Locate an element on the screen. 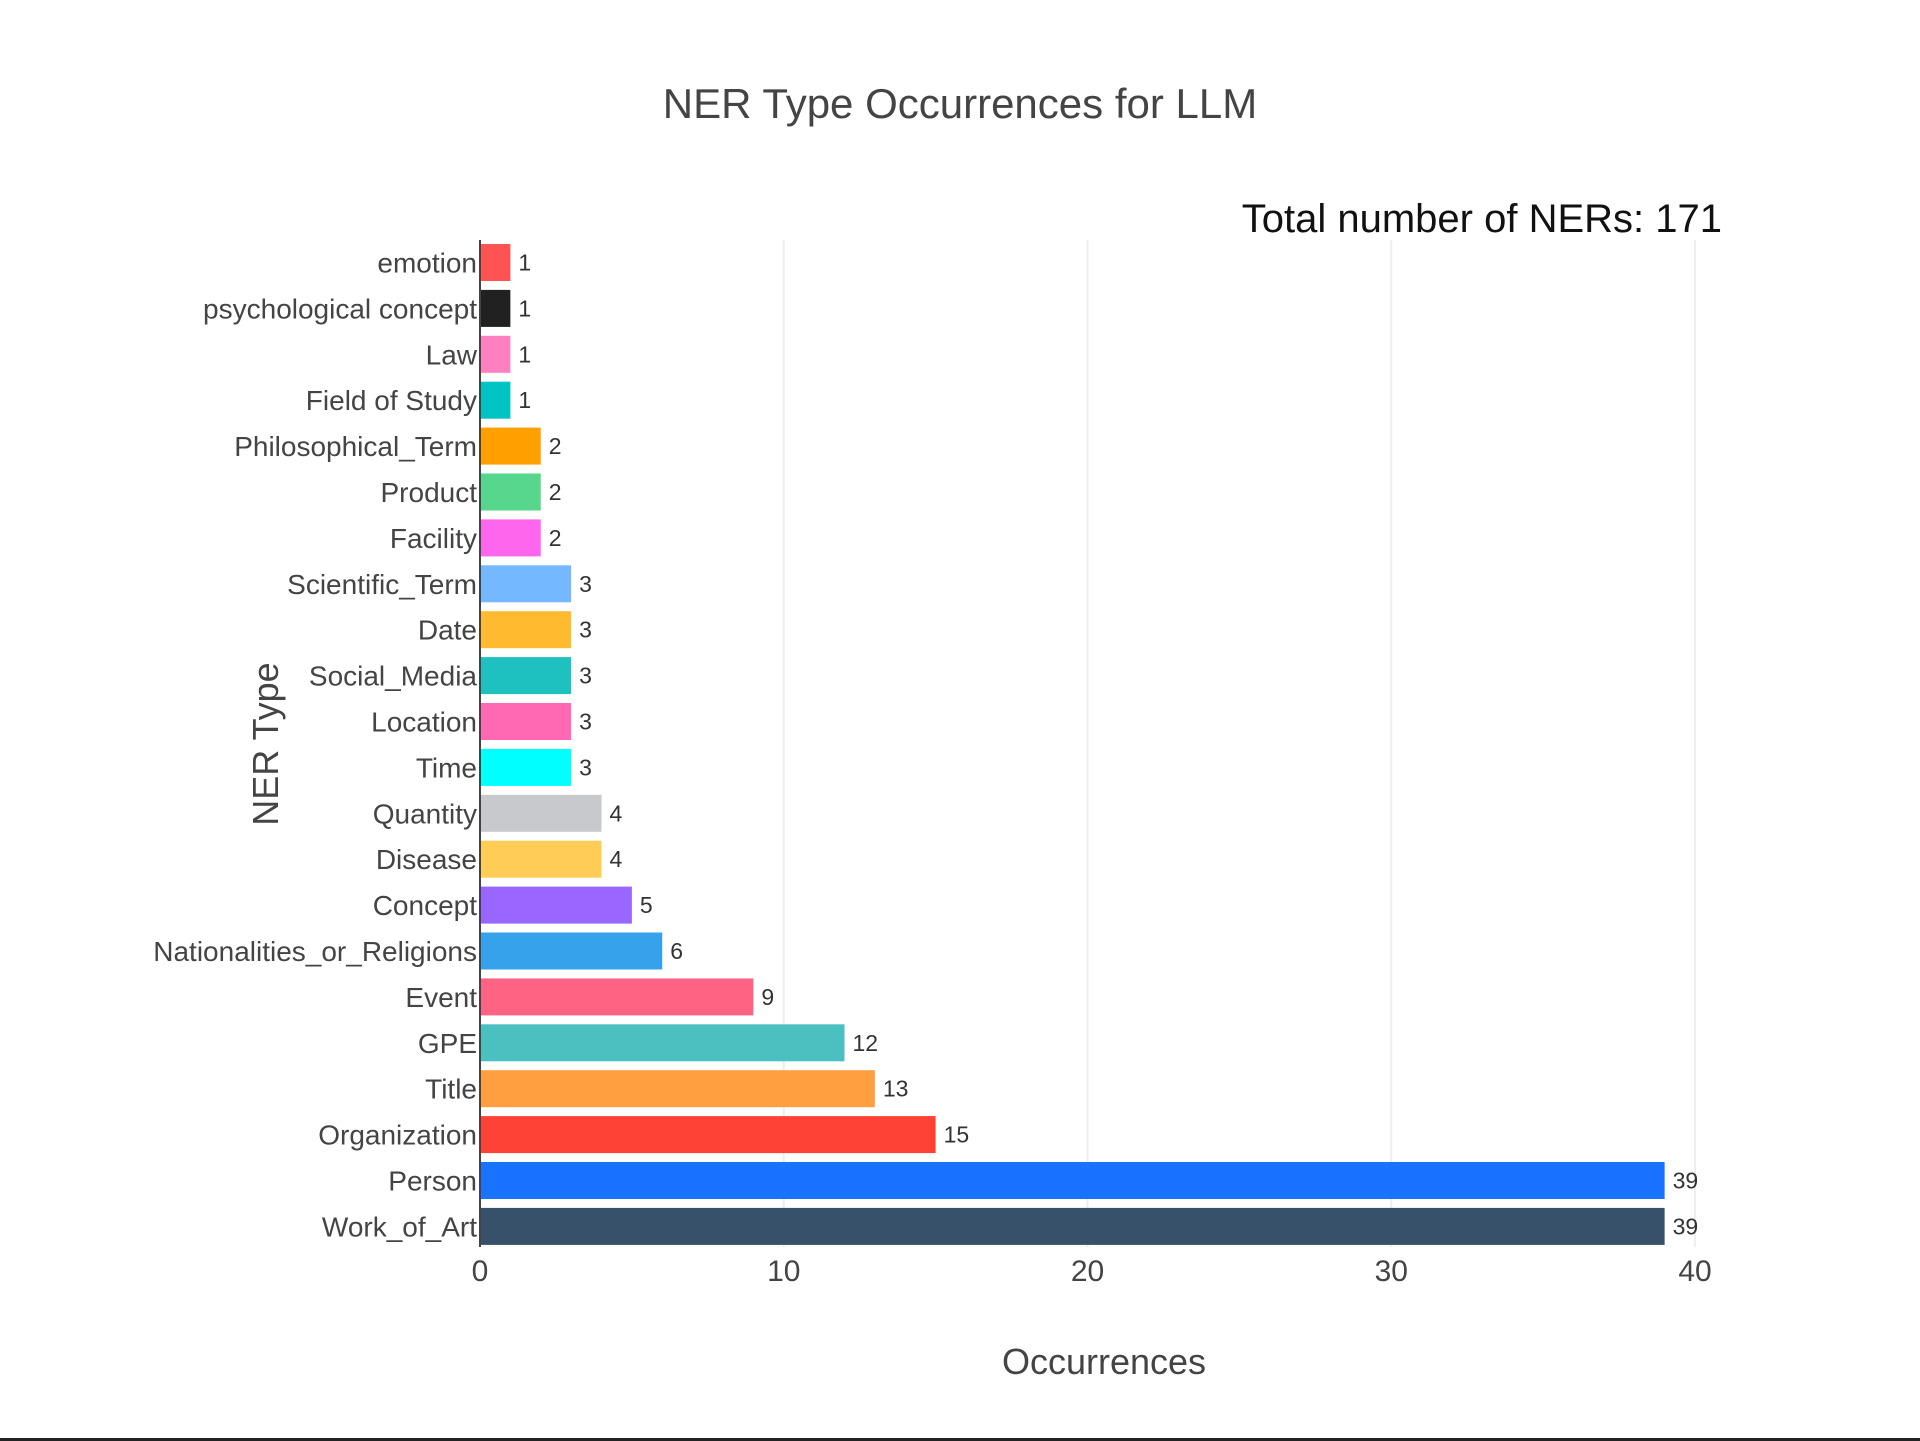  data-label: 6 is located at coordinates (676, 951).